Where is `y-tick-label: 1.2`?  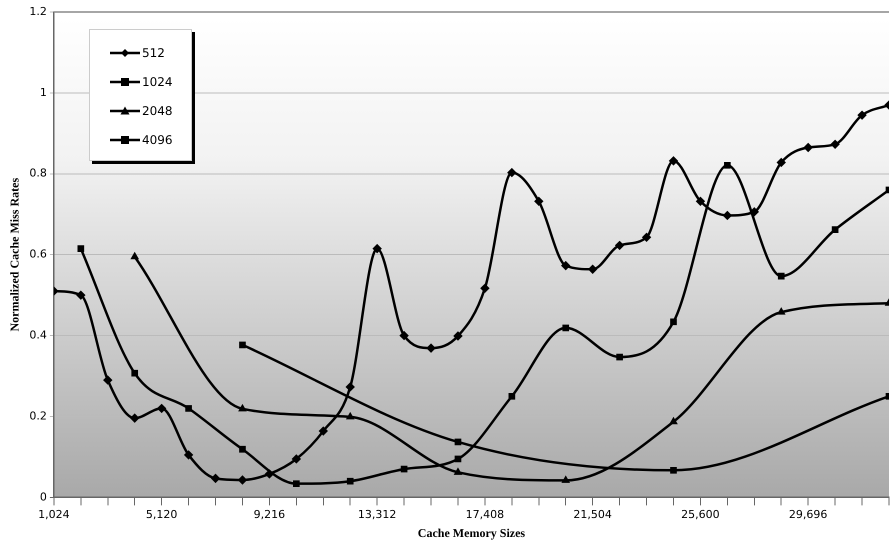
y-tick-label: 1.2 is located at coordinates (38, 11).